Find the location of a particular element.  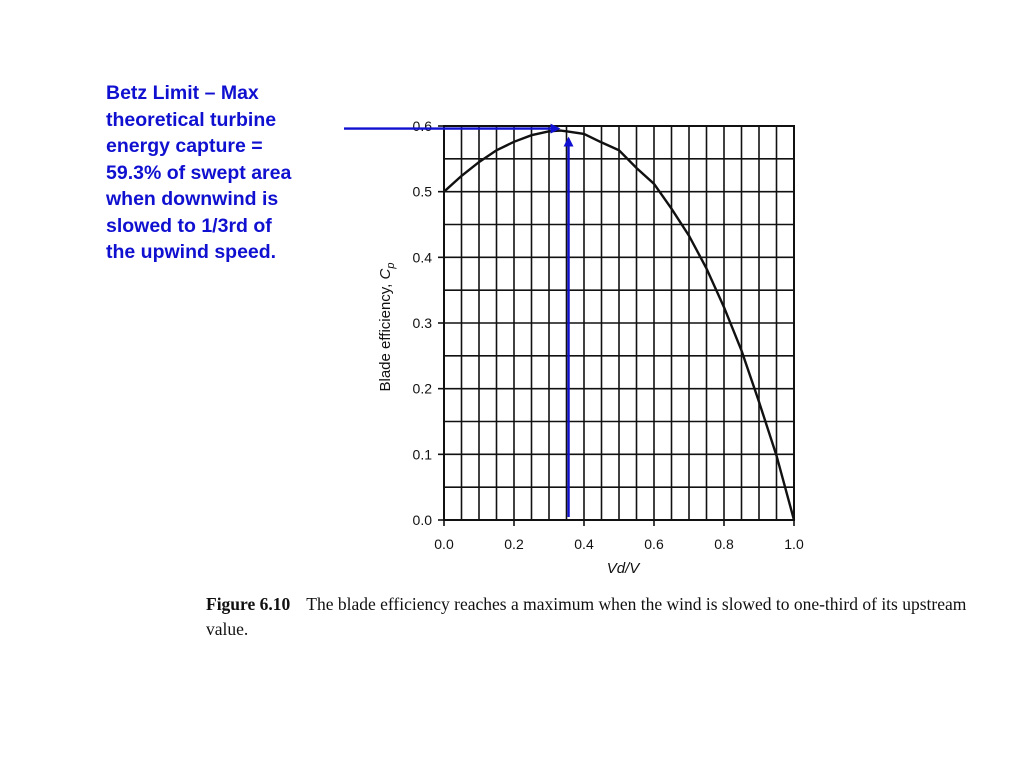

y-axis-ticks: 0.0 0.1 0.2 0.3 0.4 0.5 0.6 is located at coordinates (428, 323).